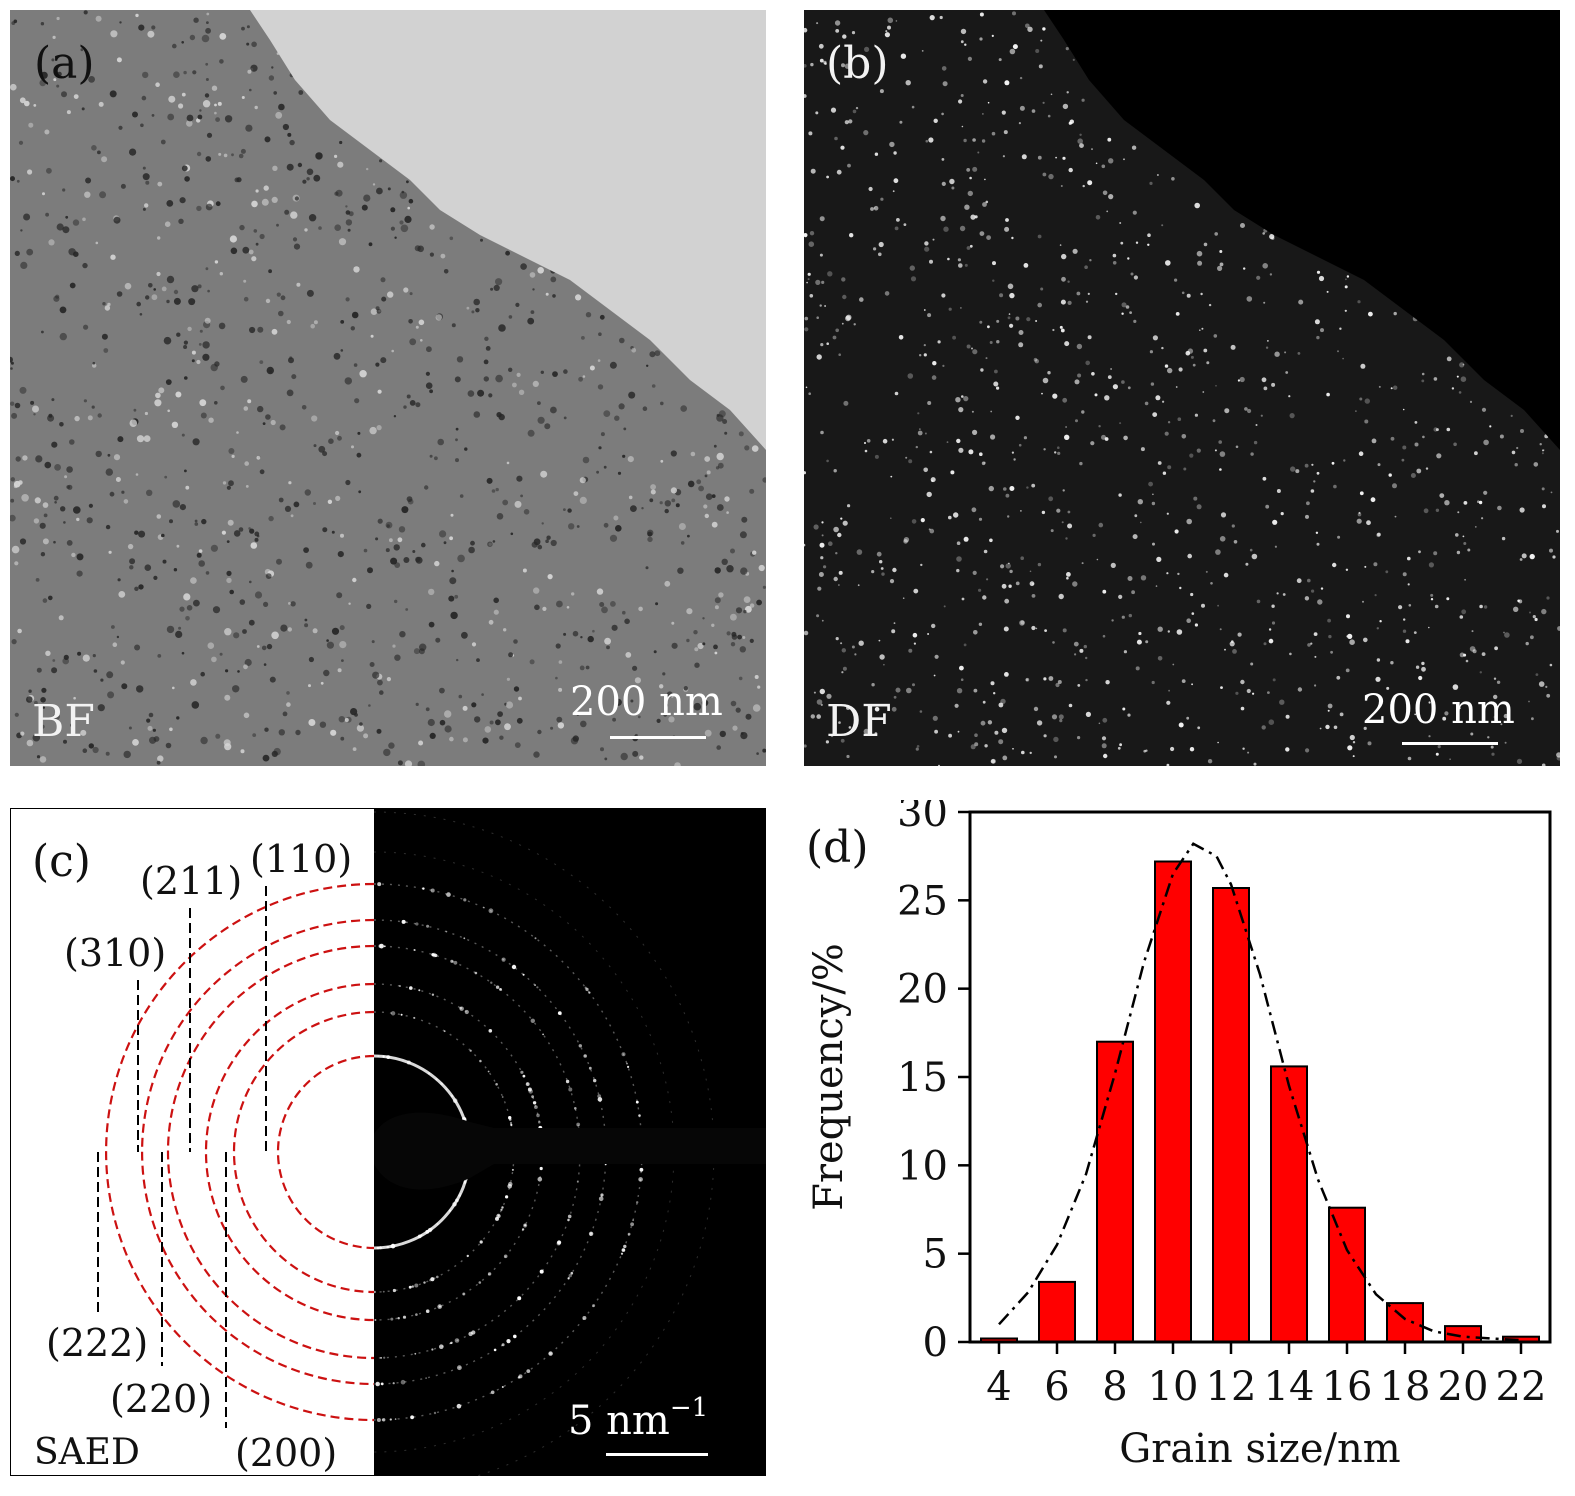 The image size is (1575, 1496). Describe the element at coordinates (286, 1453) in the screenshot. I see `plane-label-200: (200)` at that location.